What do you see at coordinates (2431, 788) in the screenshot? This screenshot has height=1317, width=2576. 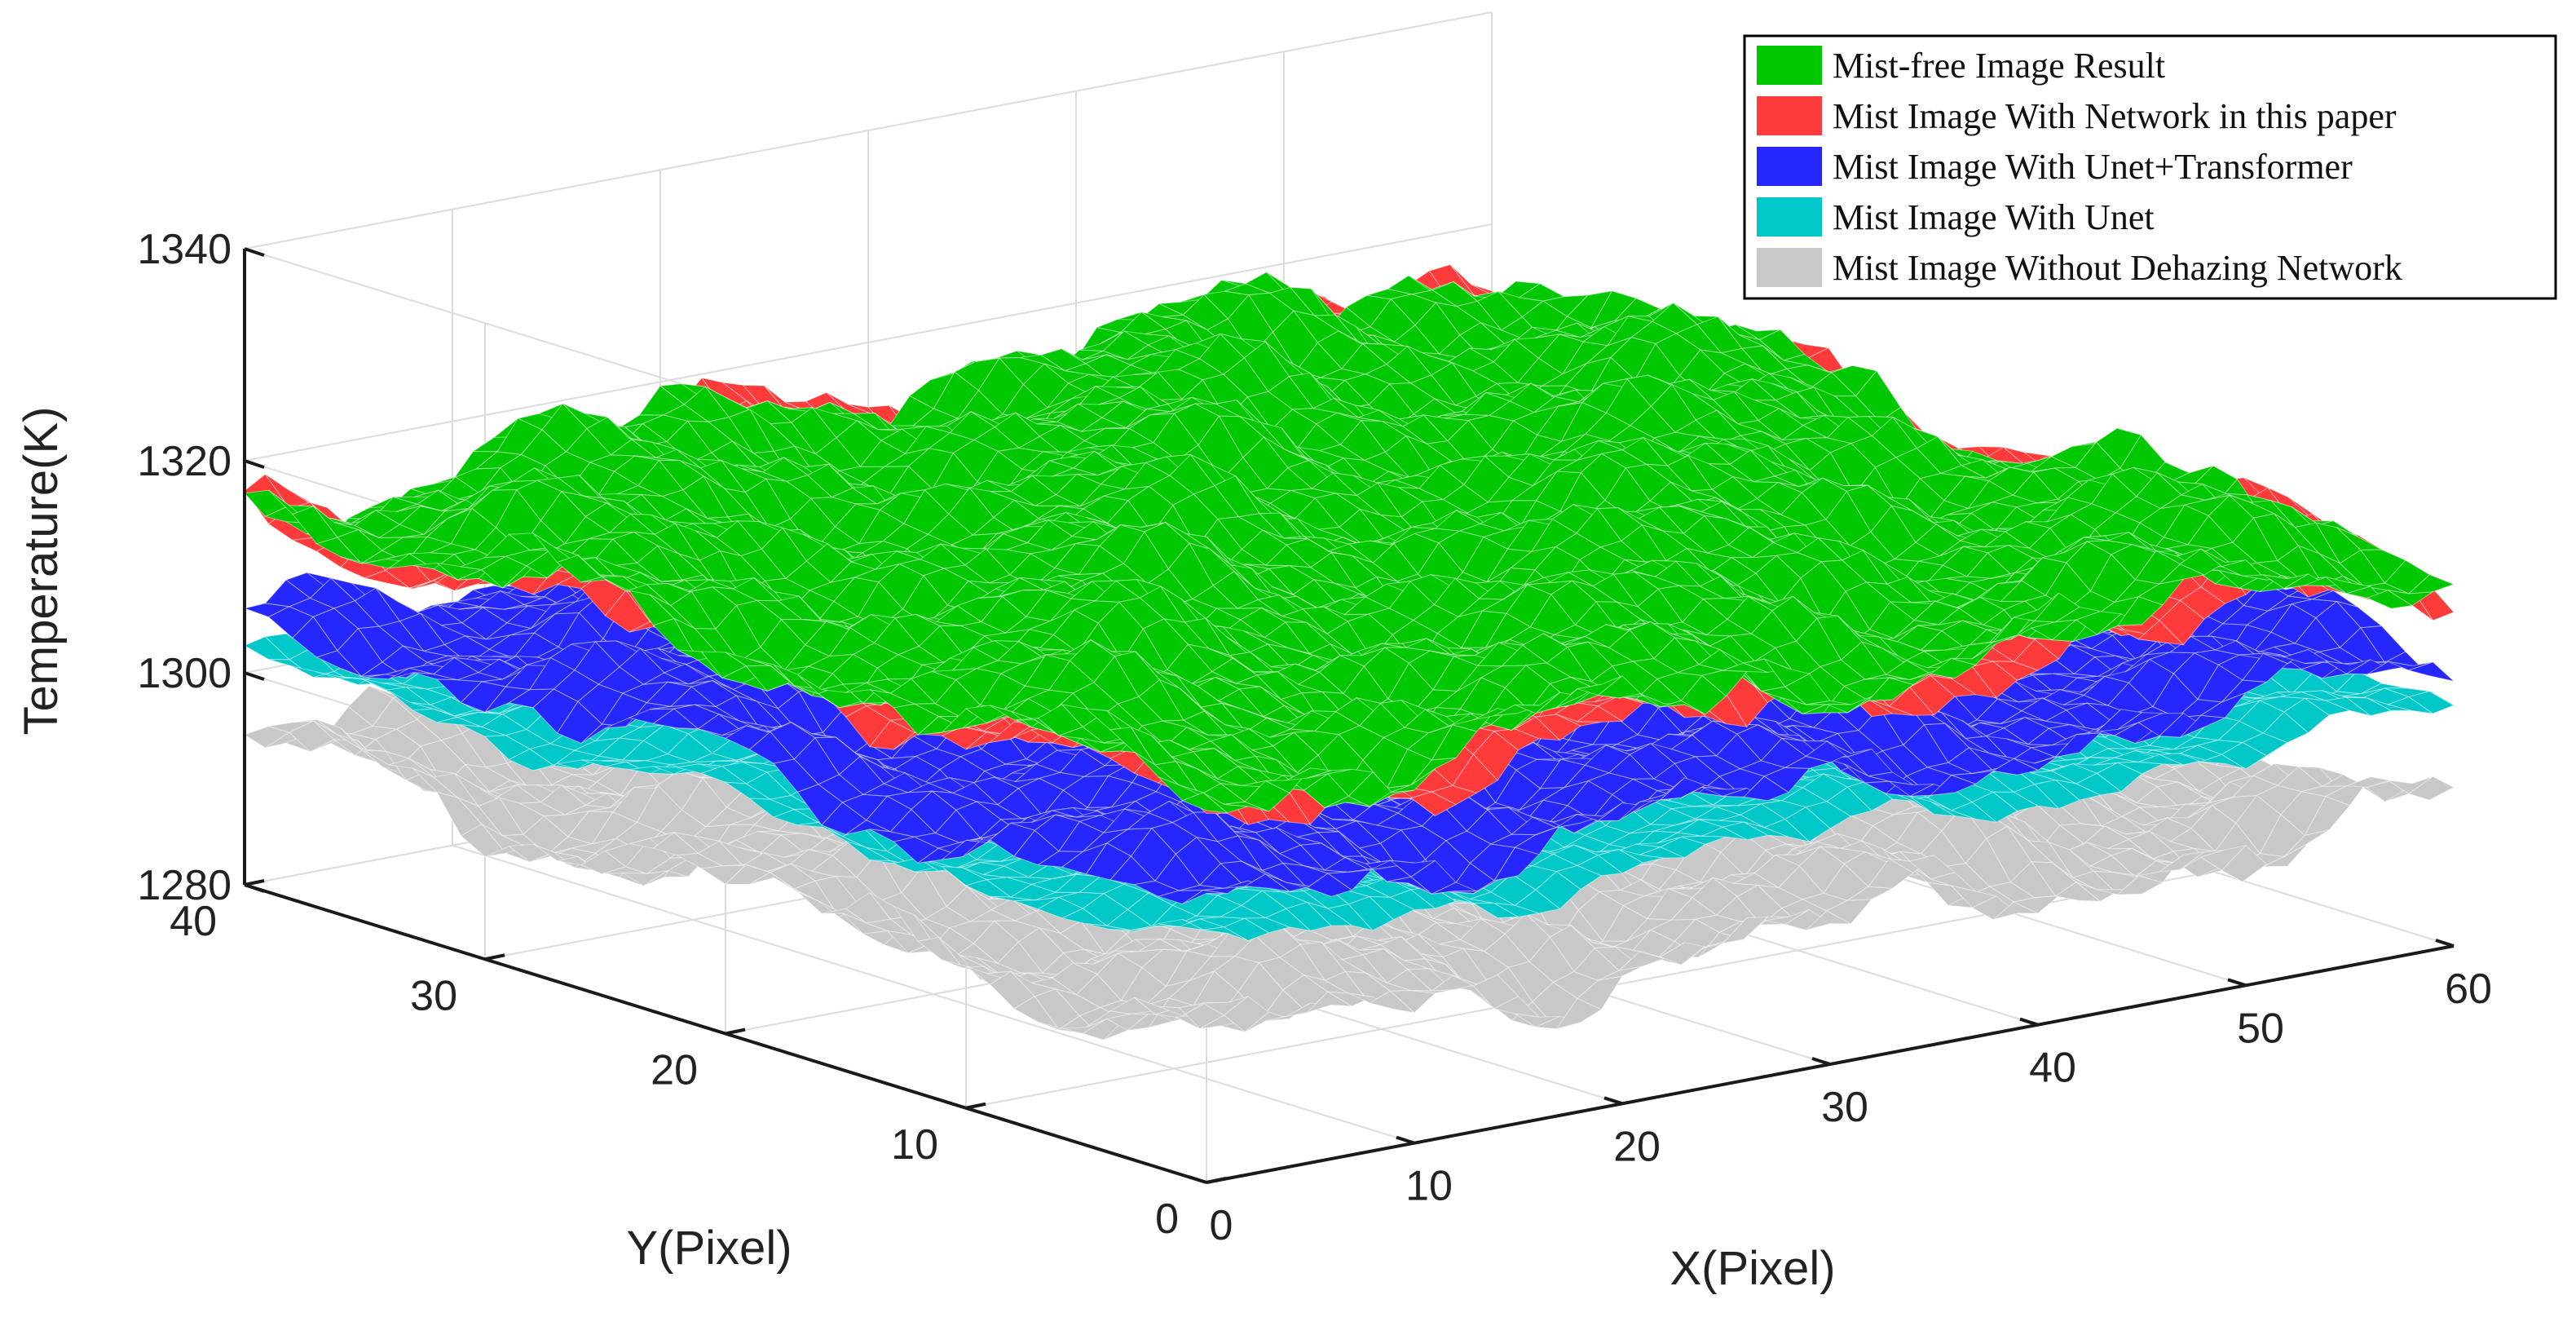 I see `surface-cell` at bounding box center [2431, 788].